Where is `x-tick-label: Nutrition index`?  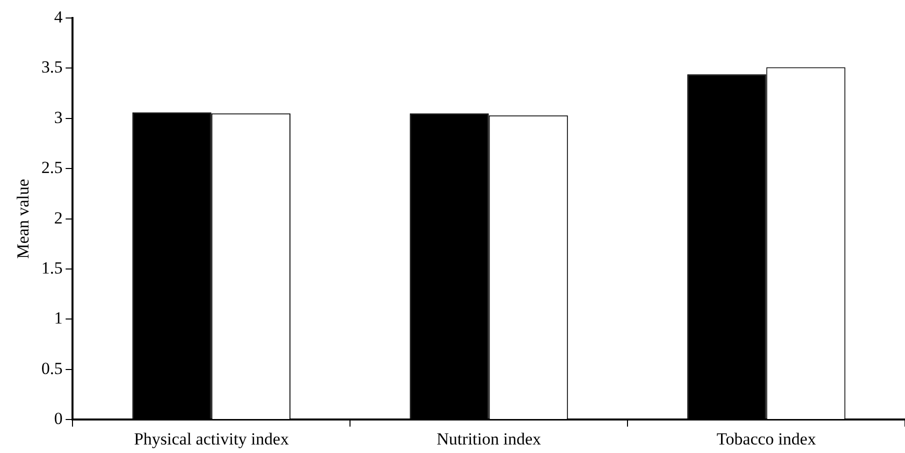 x-tick-label: Nutrition index is located at coordinates (489, 438).